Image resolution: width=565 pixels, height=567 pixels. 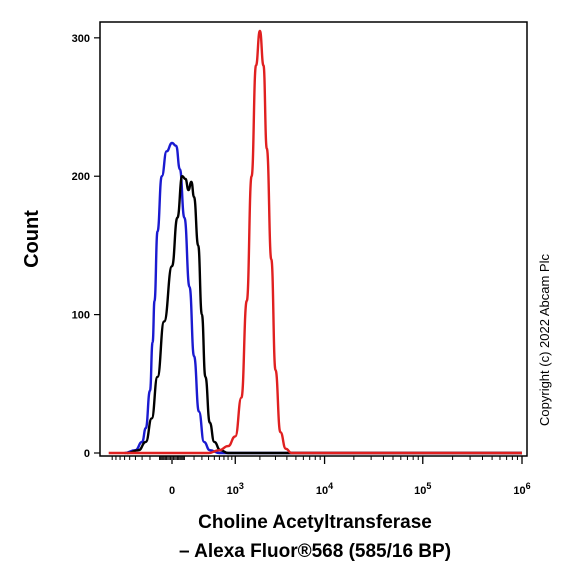 What do you see at coordinates (521, 489) in the screenshot?
I see `x-tick-label: 10⁶` at bounding box center [521, 489].